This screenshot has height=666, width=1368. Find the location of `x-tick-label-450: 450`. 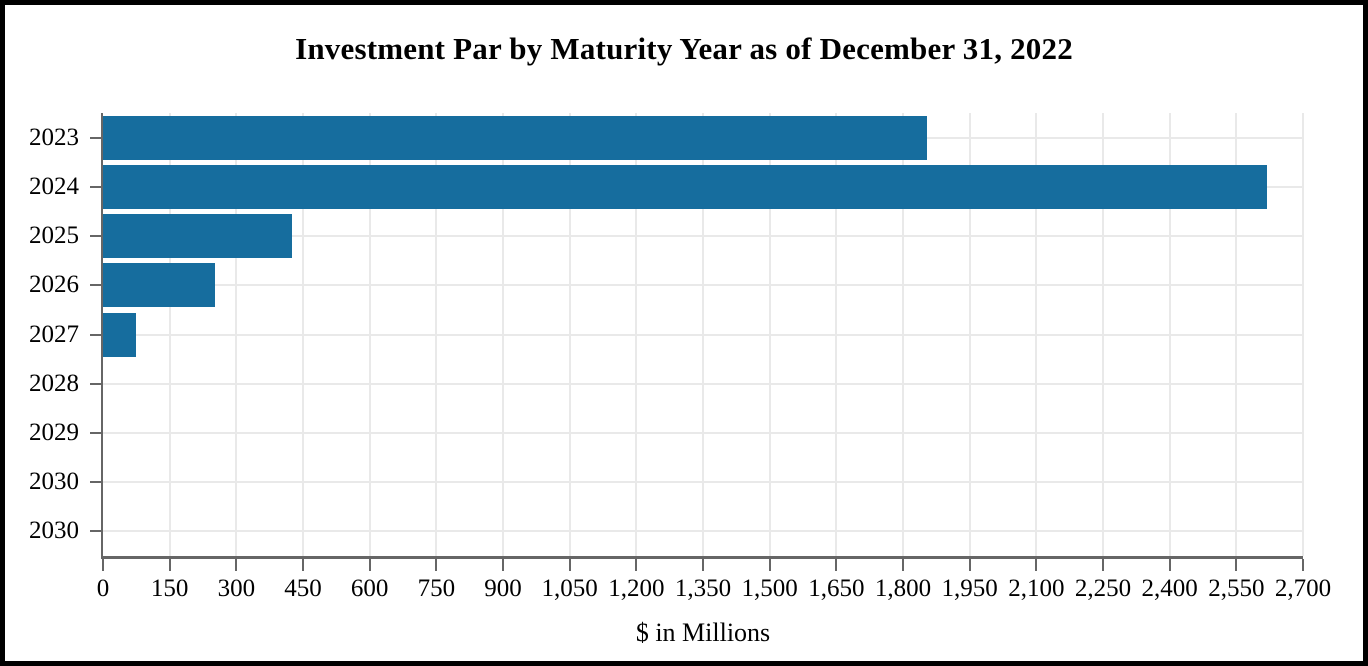

x-tick-label-450: 450 is located at coordinates (303, 588).